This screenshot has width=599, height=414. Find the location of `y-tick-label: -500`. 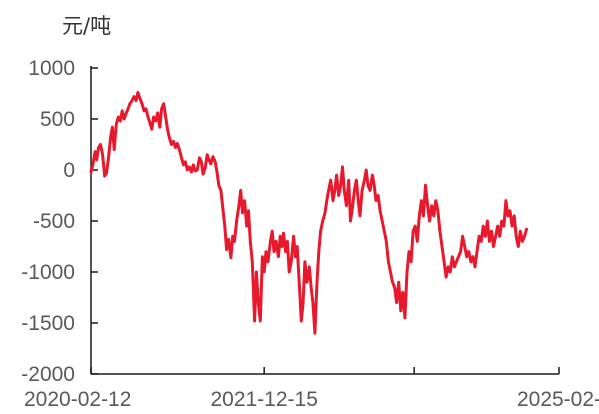

y-tick-label: -500 is located at coordinates (54, 221).